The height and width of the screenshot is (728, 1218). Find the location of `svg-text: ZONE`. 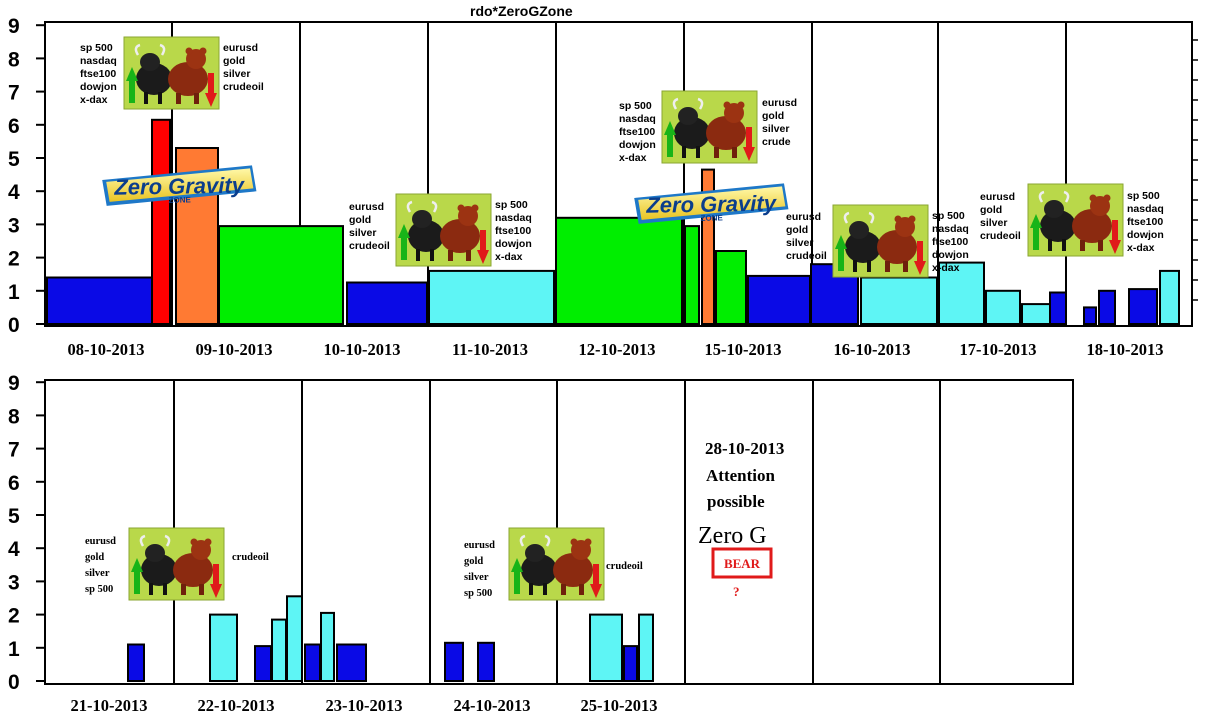

svg-text: ZONE is located at coordinates (711, 217).